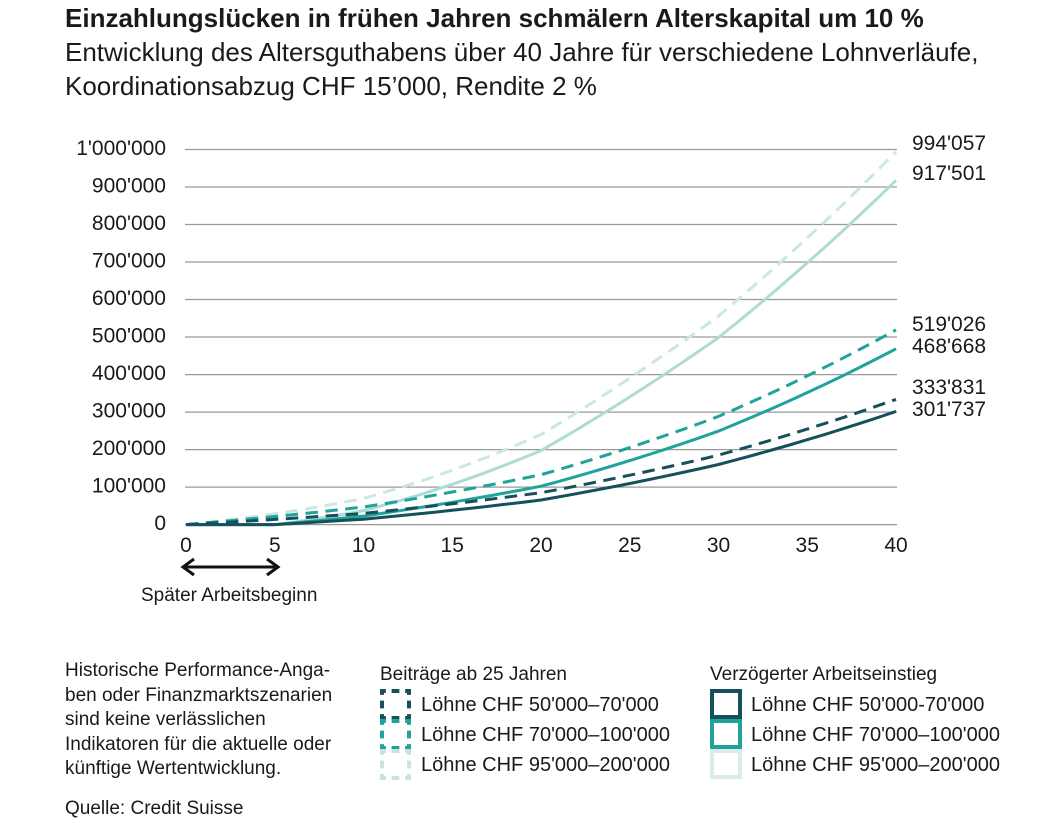  Describe the element at coordinates (129, 298) in the screenshot. I see `svg-text: 600'000` at that location.